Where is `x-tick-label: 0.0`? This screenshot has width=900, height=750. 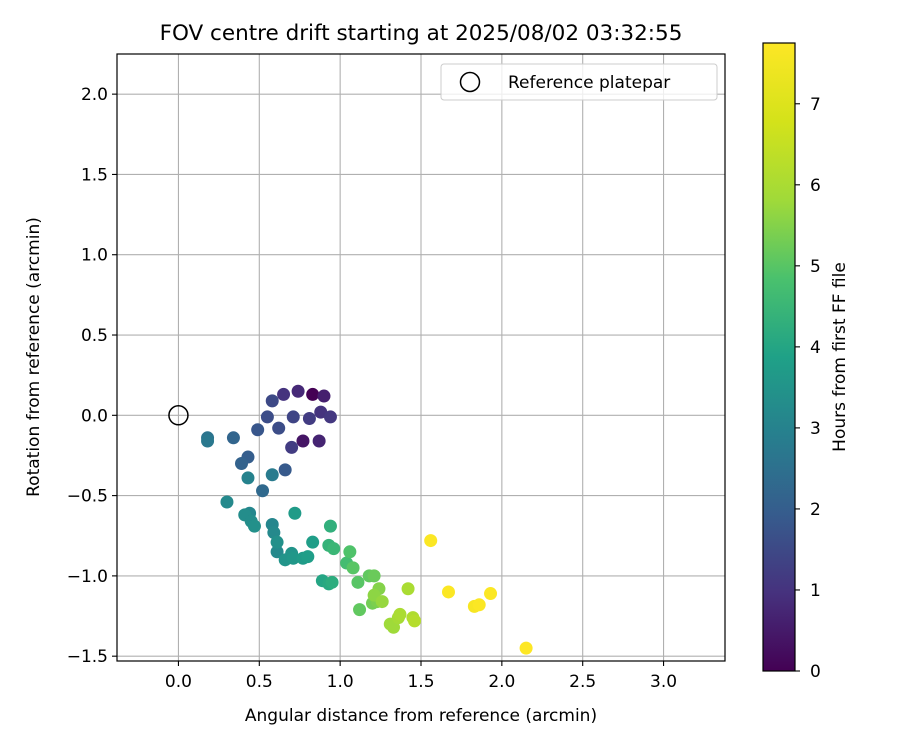
x-tick-label: 0.0 is located at coordinates (178, 682).